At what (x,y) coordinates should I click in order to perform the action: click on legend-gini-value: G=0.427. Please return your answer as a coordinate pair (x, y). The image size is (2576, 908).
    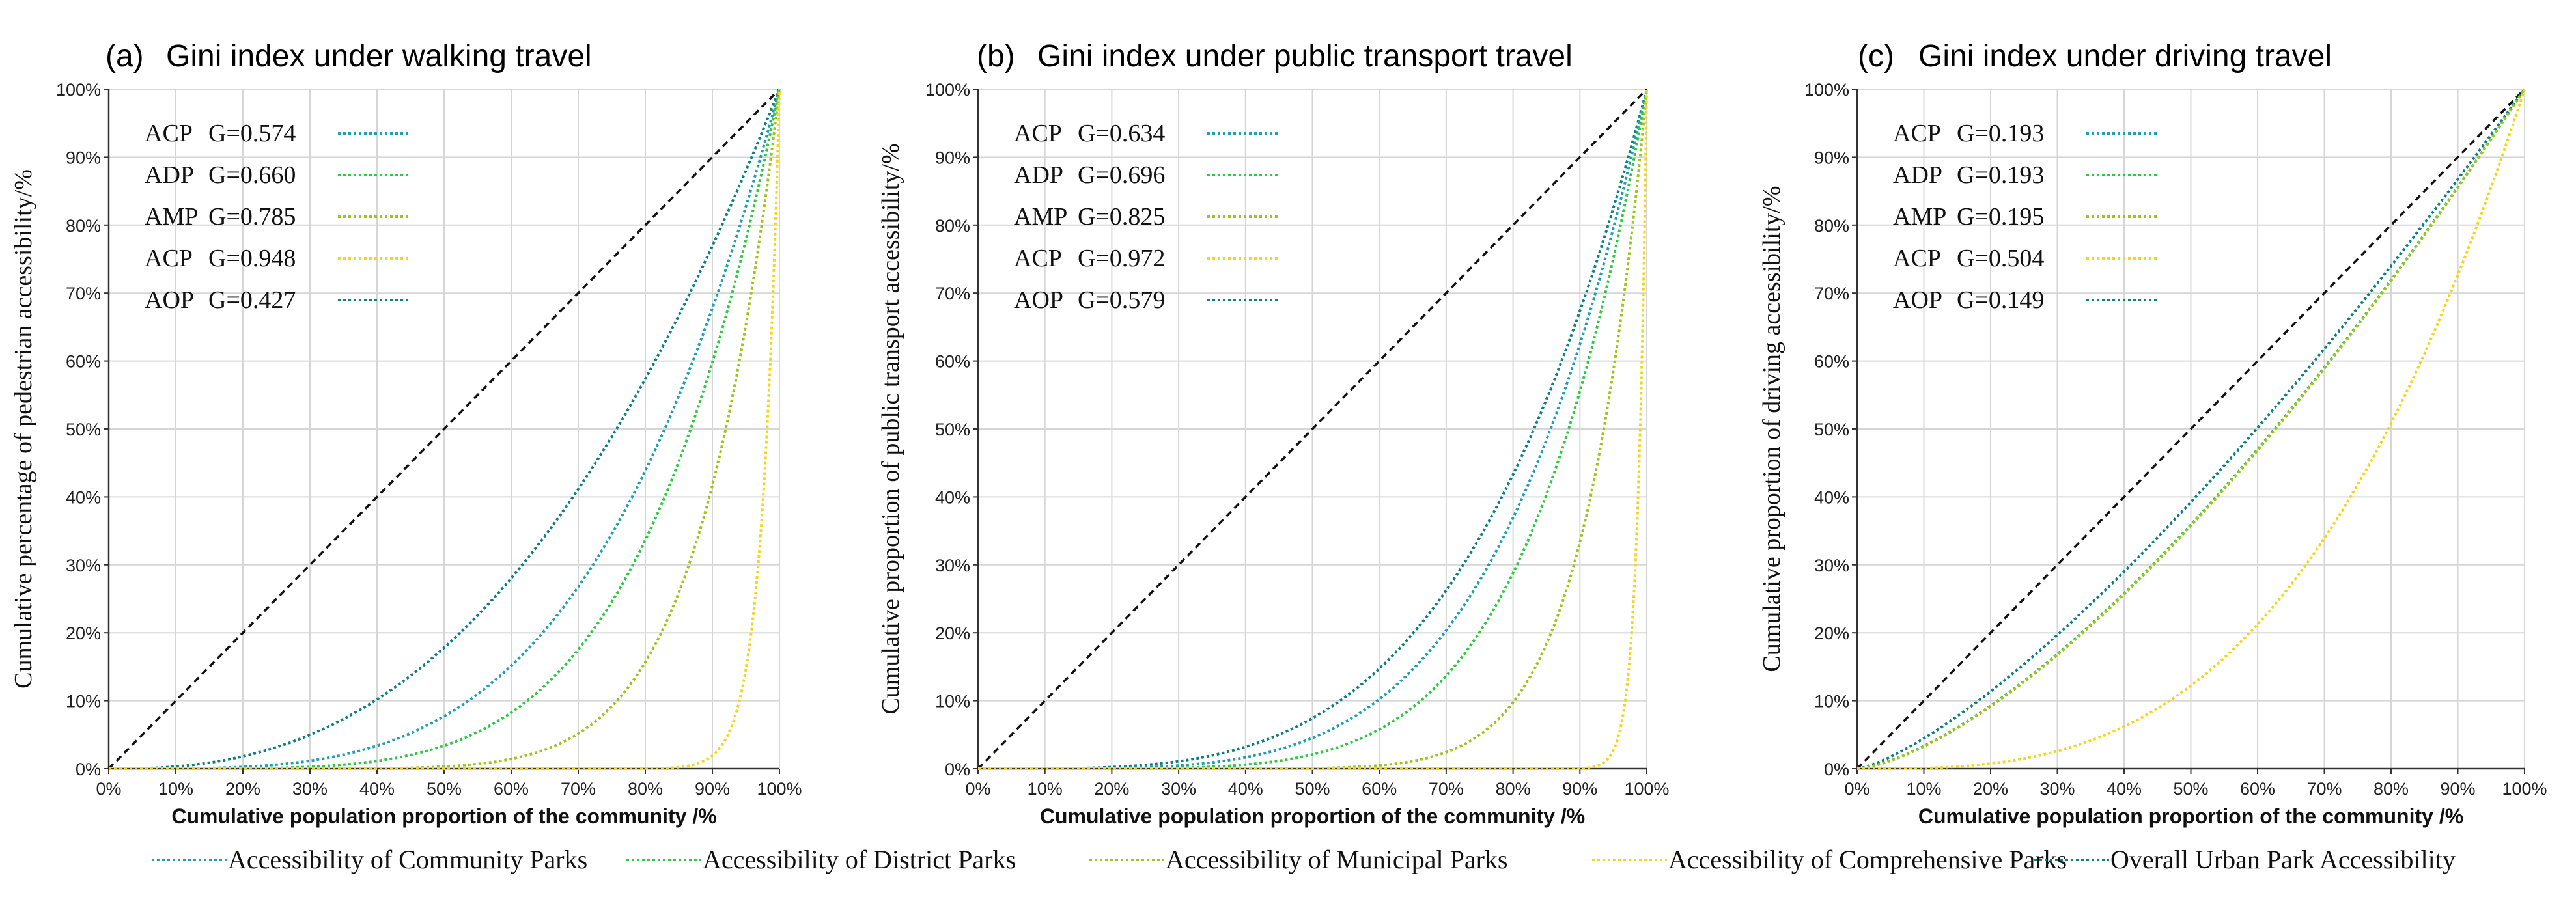
    Looking at the image, I should click on (252, 300).